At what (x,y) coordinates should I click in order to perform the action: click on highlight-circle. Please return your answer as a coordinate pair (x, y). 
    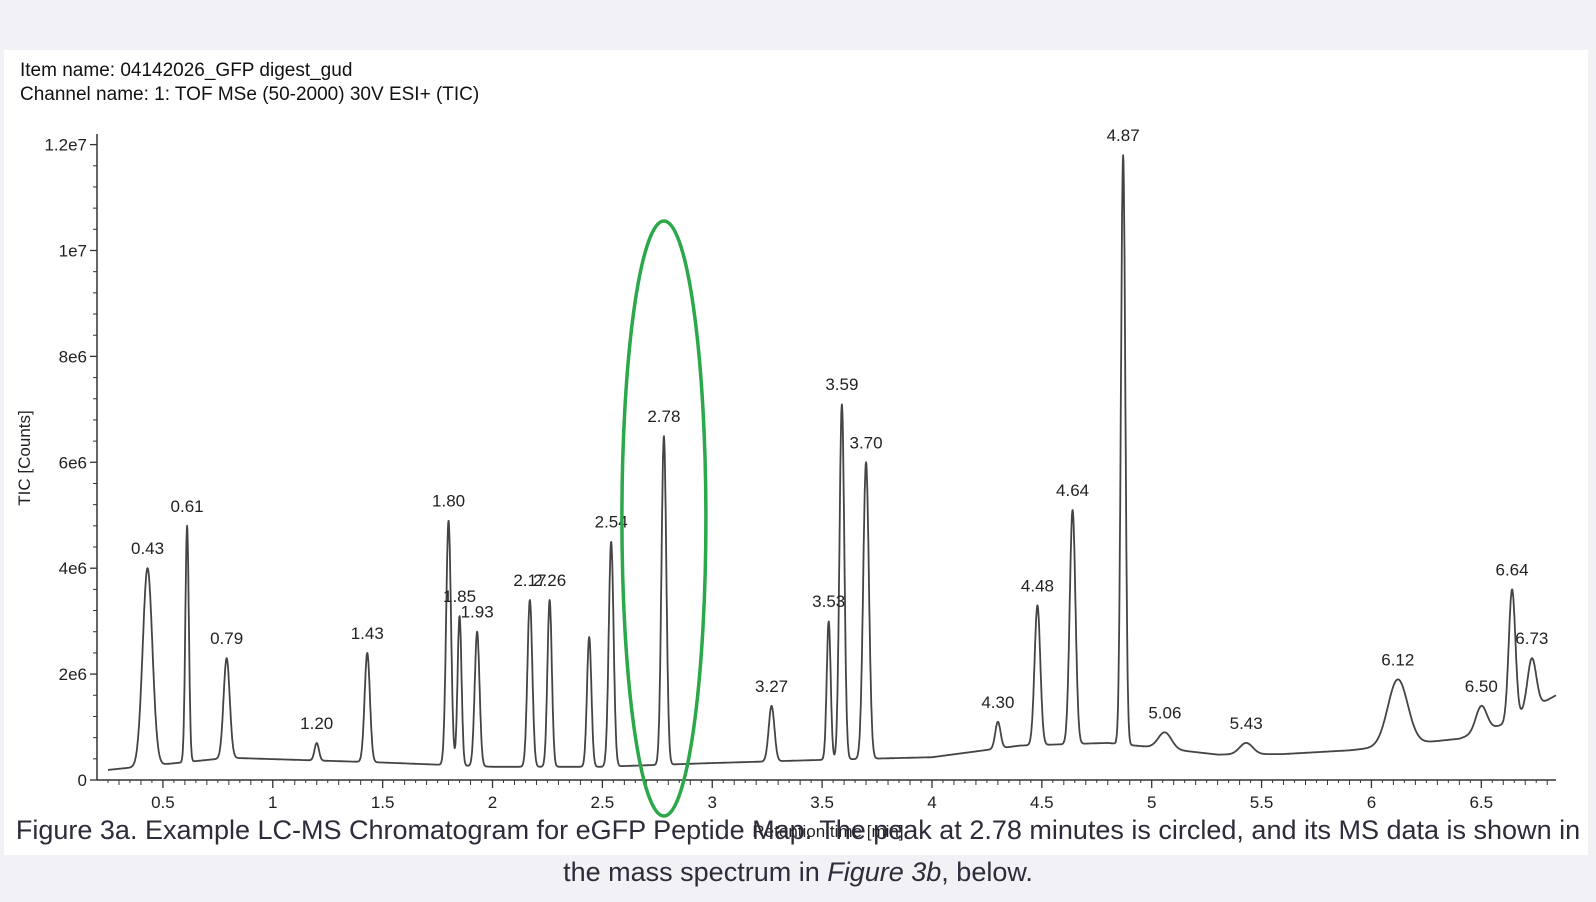
    Looking at the image, I should click on (664, 518).